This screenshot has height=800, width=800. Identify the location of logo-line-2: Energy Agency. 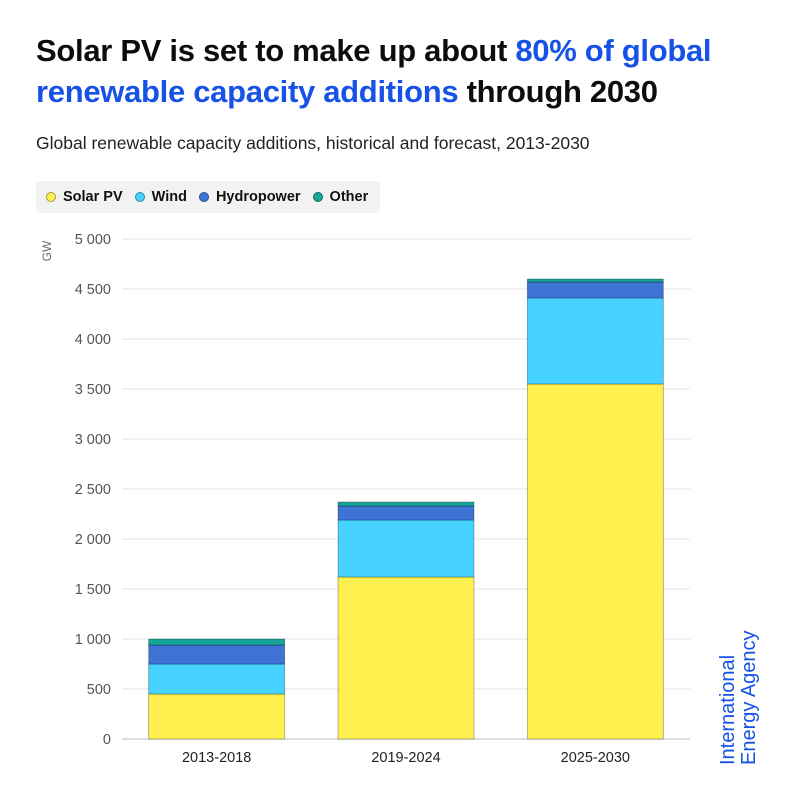
(749, 697).